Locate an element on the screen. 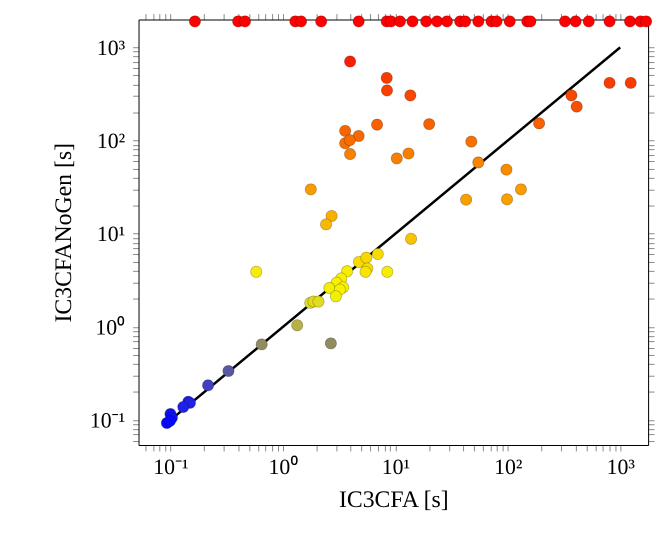 This screenshot has height=533, width=657. x-tick-label: 10⁰ is located at coordinates (283, 467).